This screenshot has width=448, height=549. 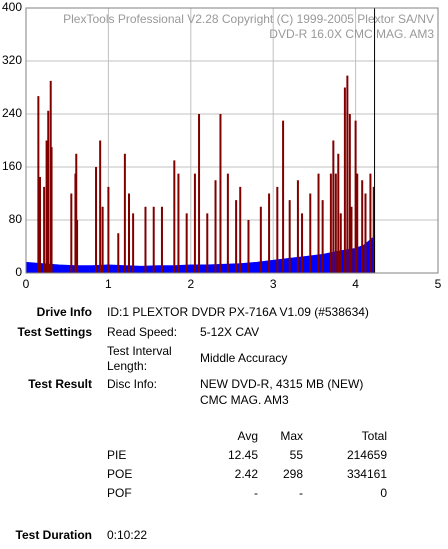 What do you see at coordinates (60, 384) in the screenshot?
I see `label: Test Result` at bounding box center [60, 384].